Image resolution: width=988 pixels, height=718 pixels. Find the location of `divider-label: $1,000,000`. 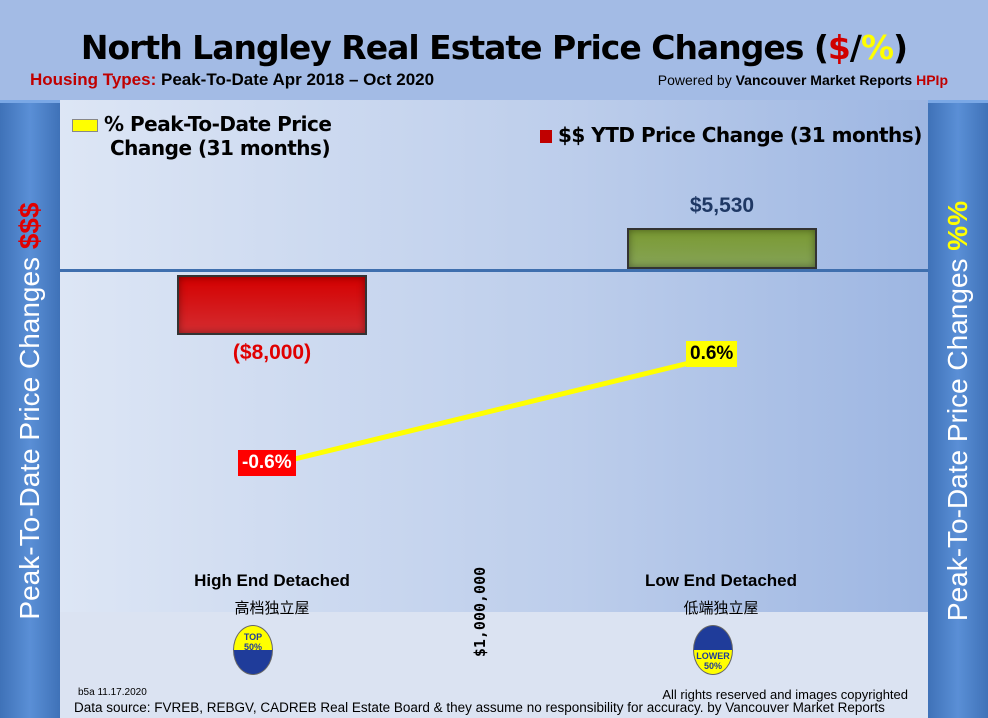

divider-label: $1,000,000 is located at coordinates (480, 612).